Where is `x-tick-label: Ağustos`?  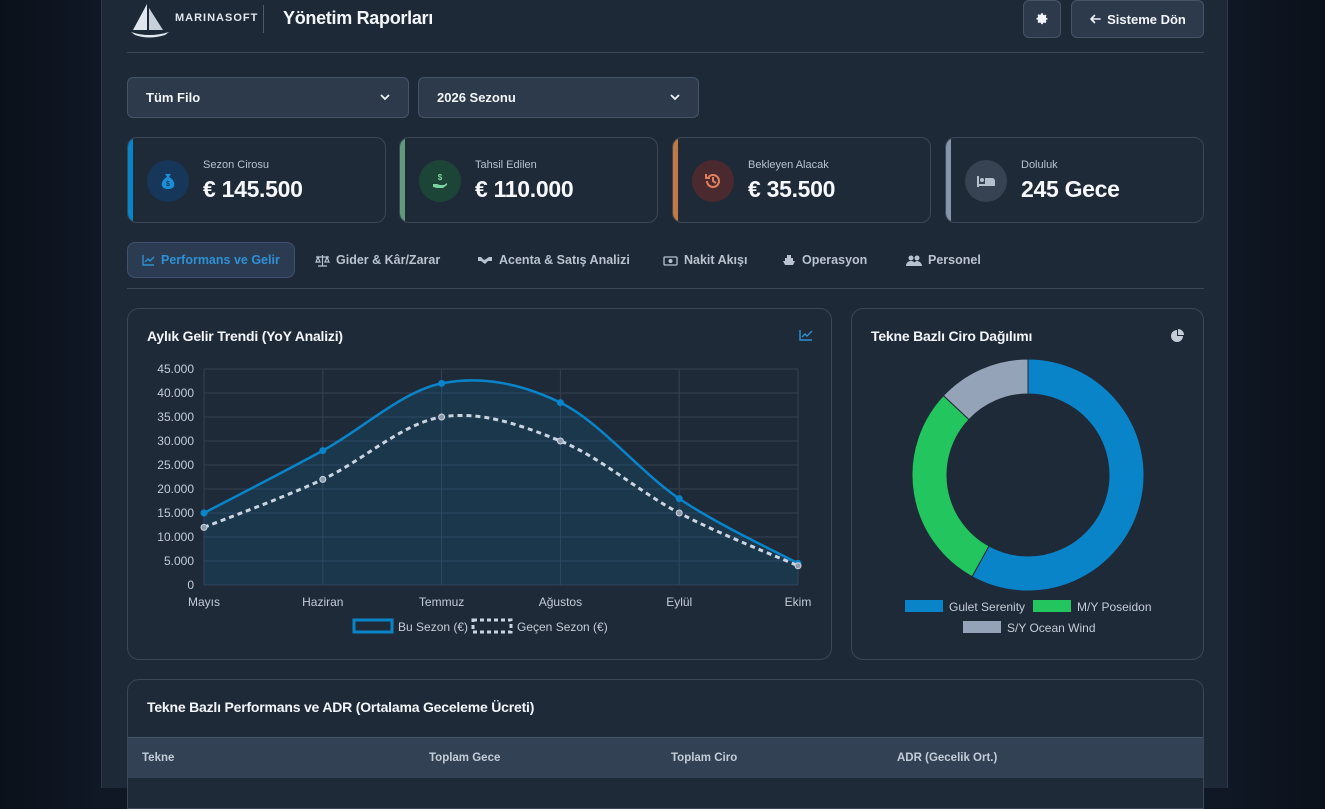
x-tick-label: Ağustos is located at coordinates (560, 602).